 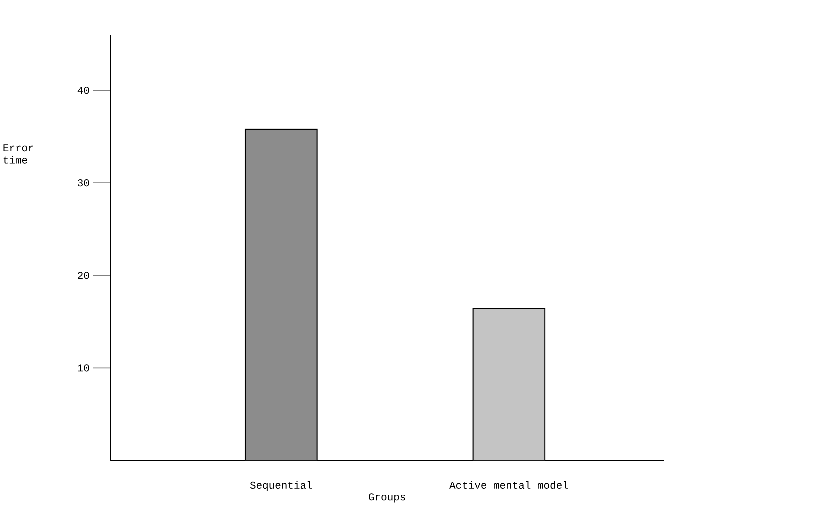 I want to click on y-axis-title: Error time, so click(x=19, y=154).